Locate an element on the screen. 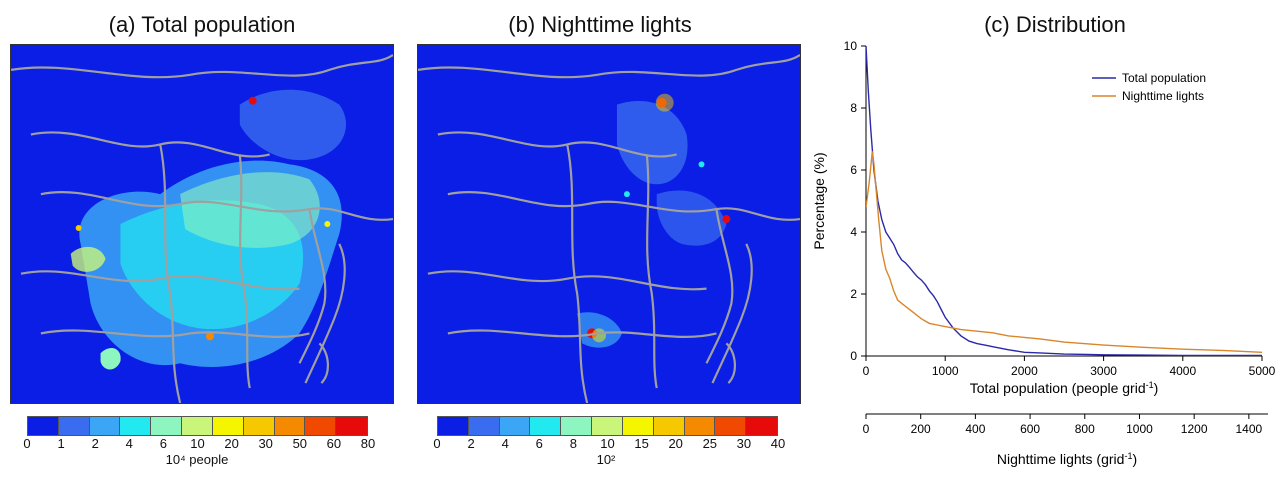  panel-c-title: (c) Distribution is located at coordinates (1055, 24).